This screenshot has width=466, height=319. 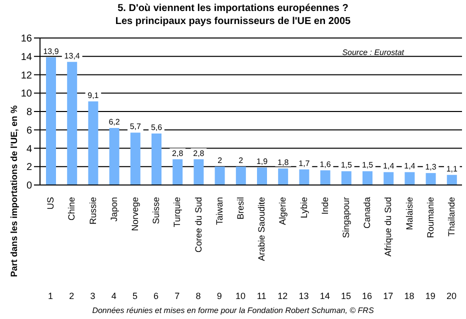 What do you see at coordinates (29, 149) in the screenshot?
I see `y-tick-label: 4` at bounding box center [29, 149].